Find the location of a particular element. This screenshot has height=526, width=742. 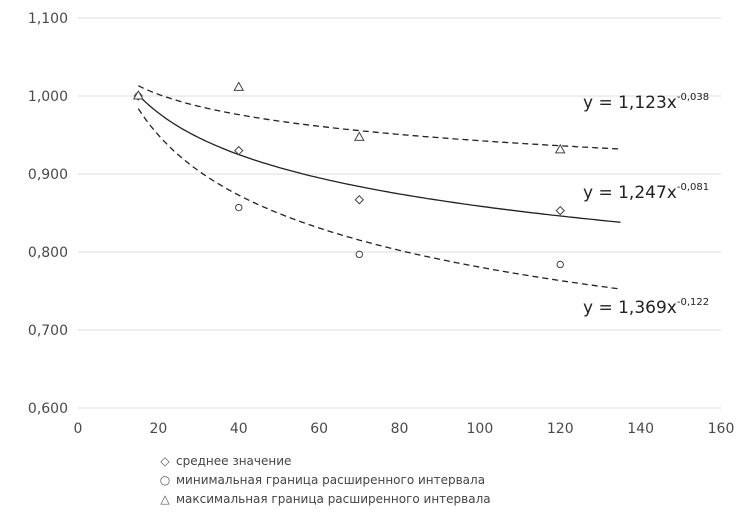

y-tick-label: 1,100 is located at coordinates (48, 19).